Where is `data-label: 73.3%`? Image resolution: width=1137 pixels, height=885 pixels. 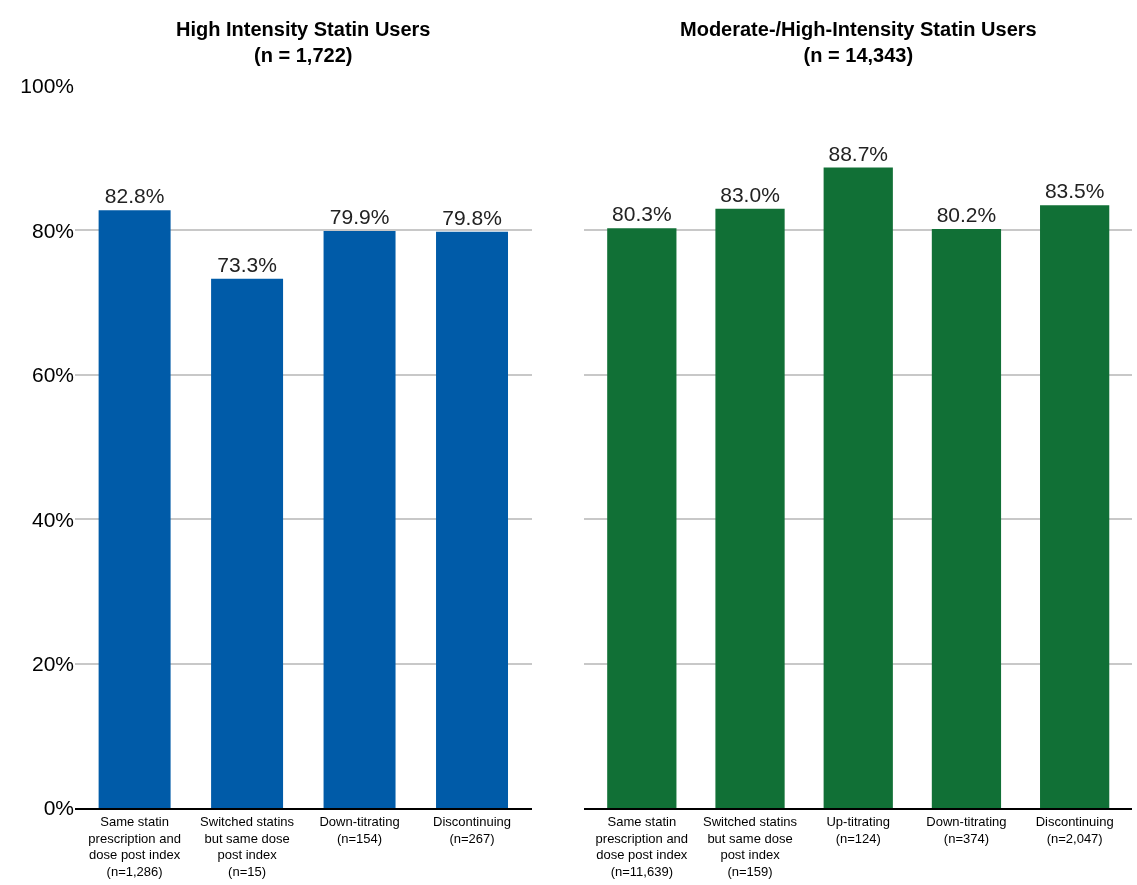 data-label: 73.3% is located at coordinates (247, 264).